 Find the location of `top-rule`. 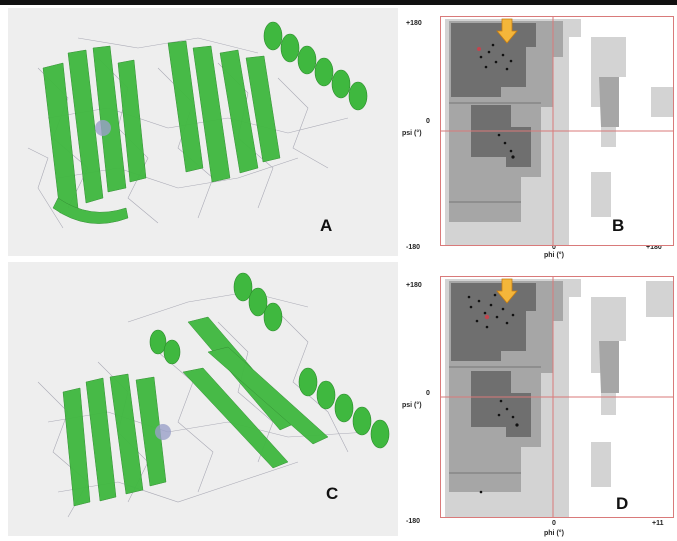

top-rule is located at coordinates (338, 2).